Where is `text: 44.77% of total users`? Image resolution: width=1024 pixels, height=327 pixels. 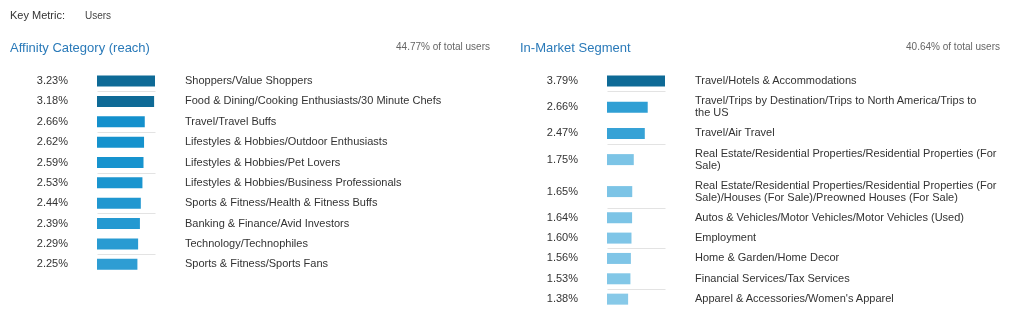
text: 44.77% of total users is located at coordinates (443, 46).